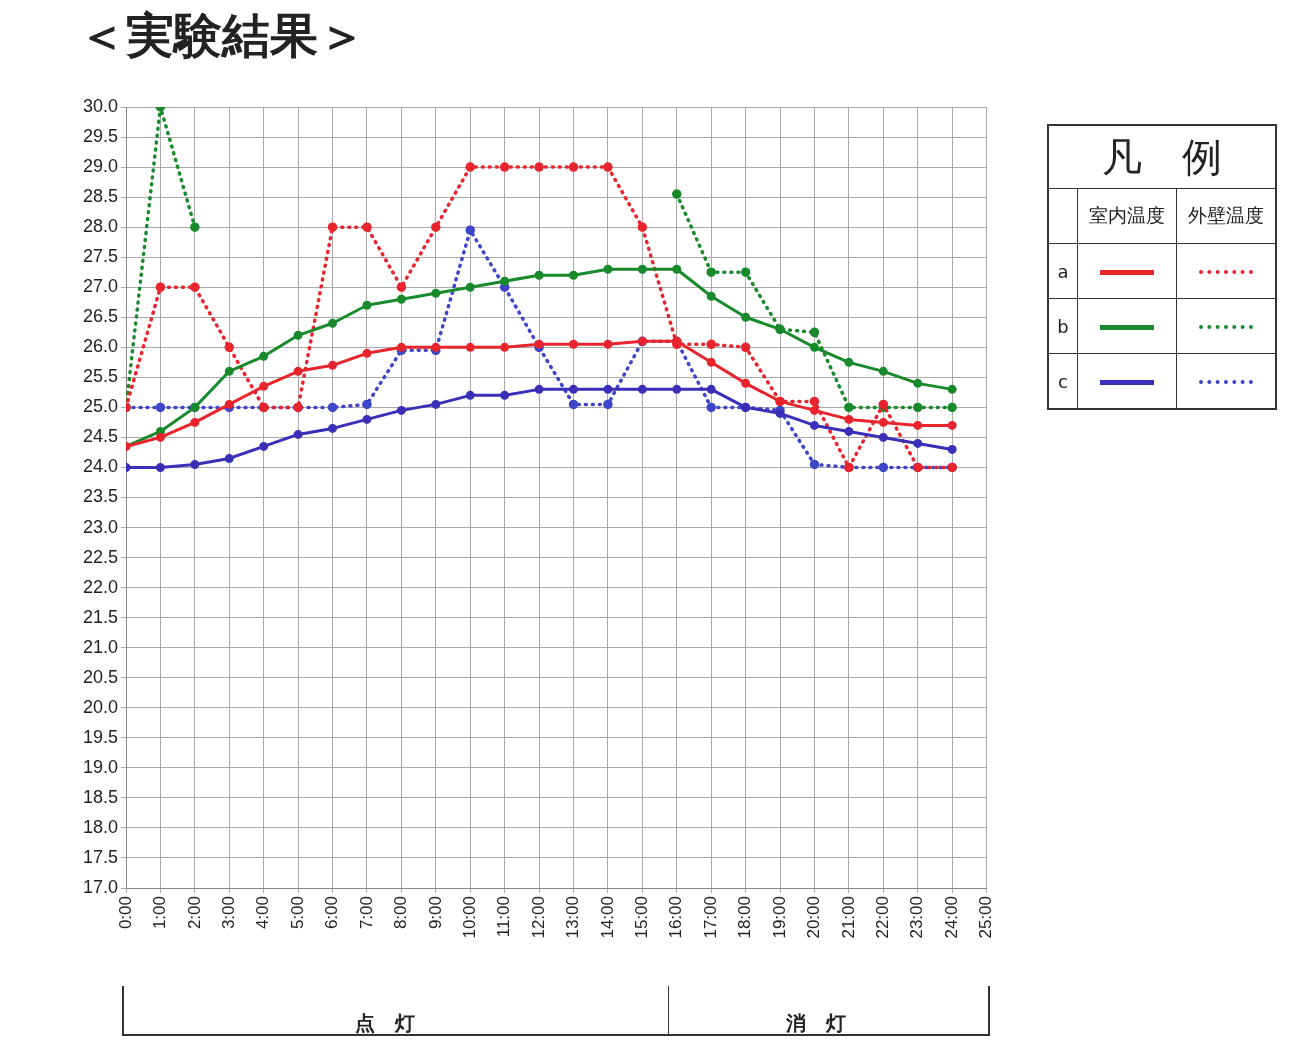  I want to click on y-tick-label: 24.0, so click(100, 466).